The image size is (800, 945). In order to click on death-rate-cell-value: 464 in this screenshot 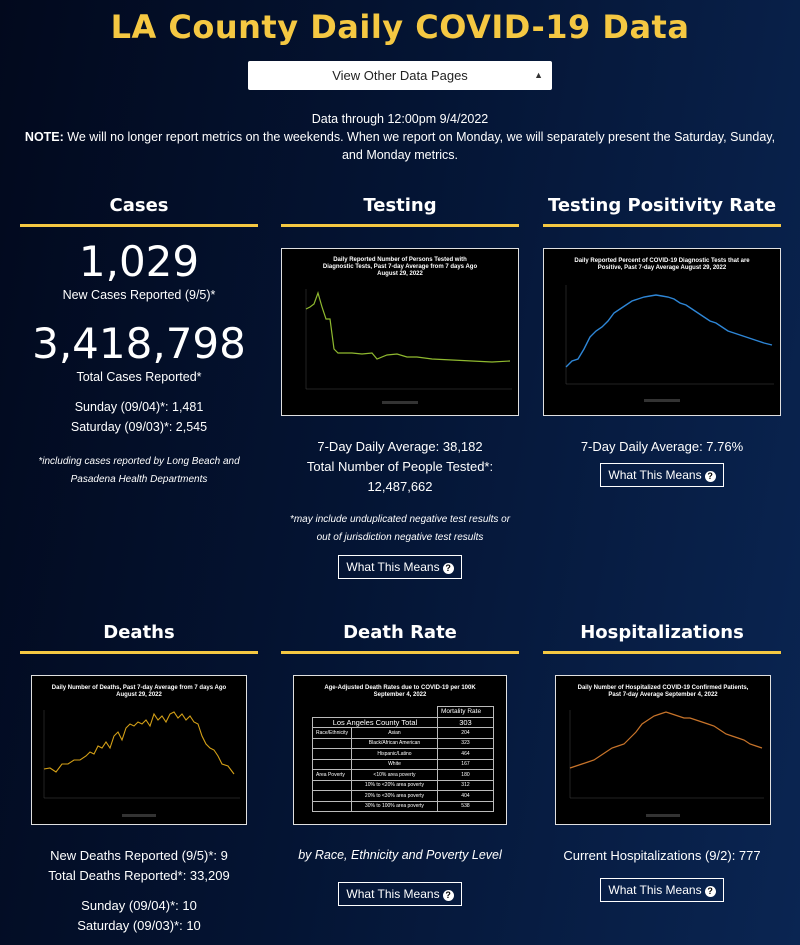, I will do `click(465, 754)`.